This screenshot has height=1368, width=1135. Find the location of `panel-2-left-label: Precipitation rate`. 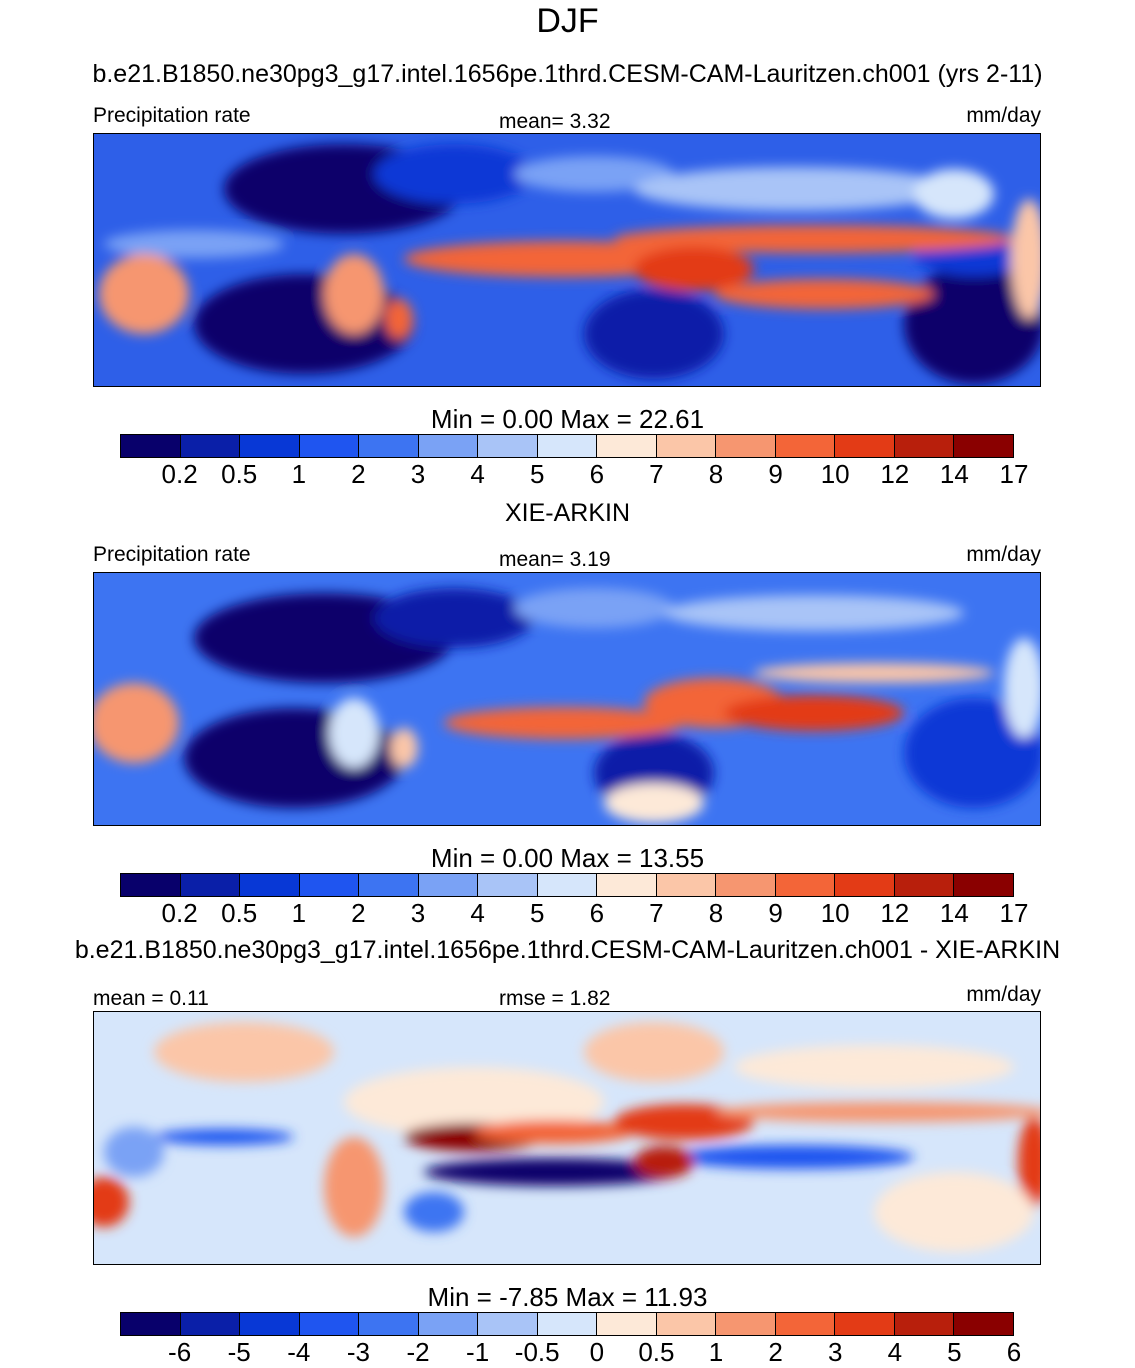

panel-2-left-label: Precipitation rate is located at coordinates (172, 554).